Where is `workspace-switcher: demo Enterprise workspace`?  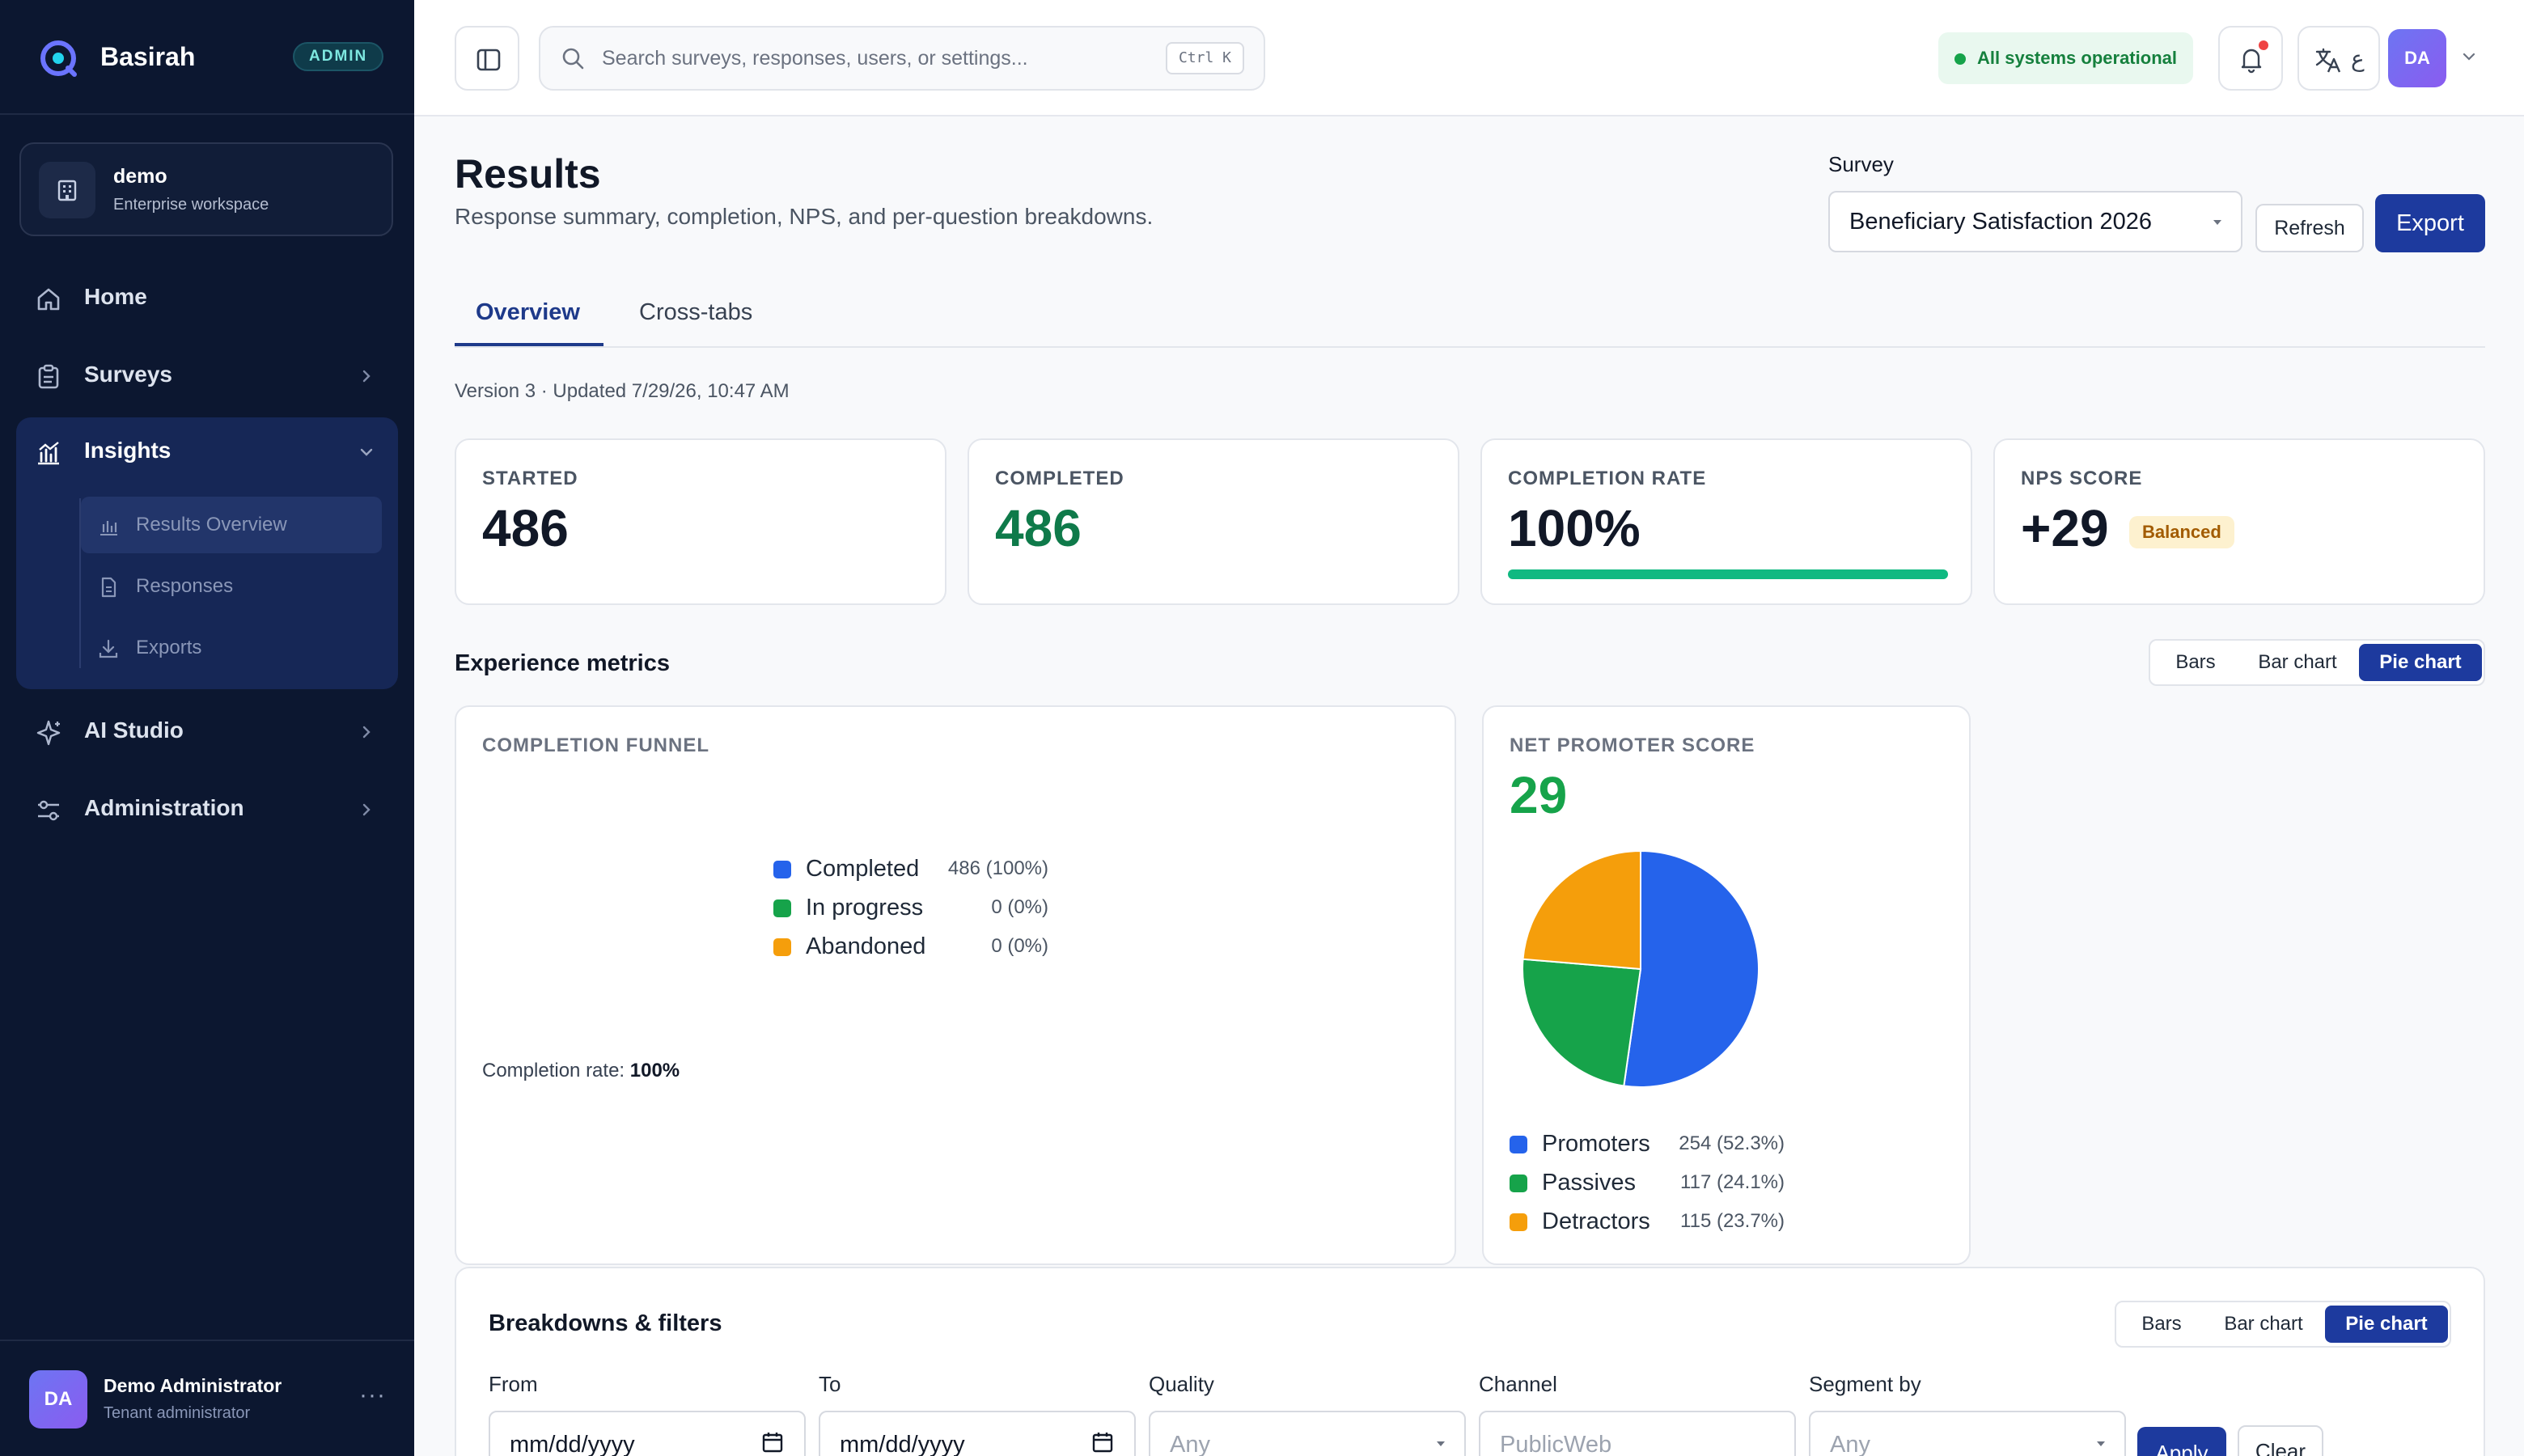
workspace-switcher: demo Enterprise workspace is located at coordinates (206, 189).